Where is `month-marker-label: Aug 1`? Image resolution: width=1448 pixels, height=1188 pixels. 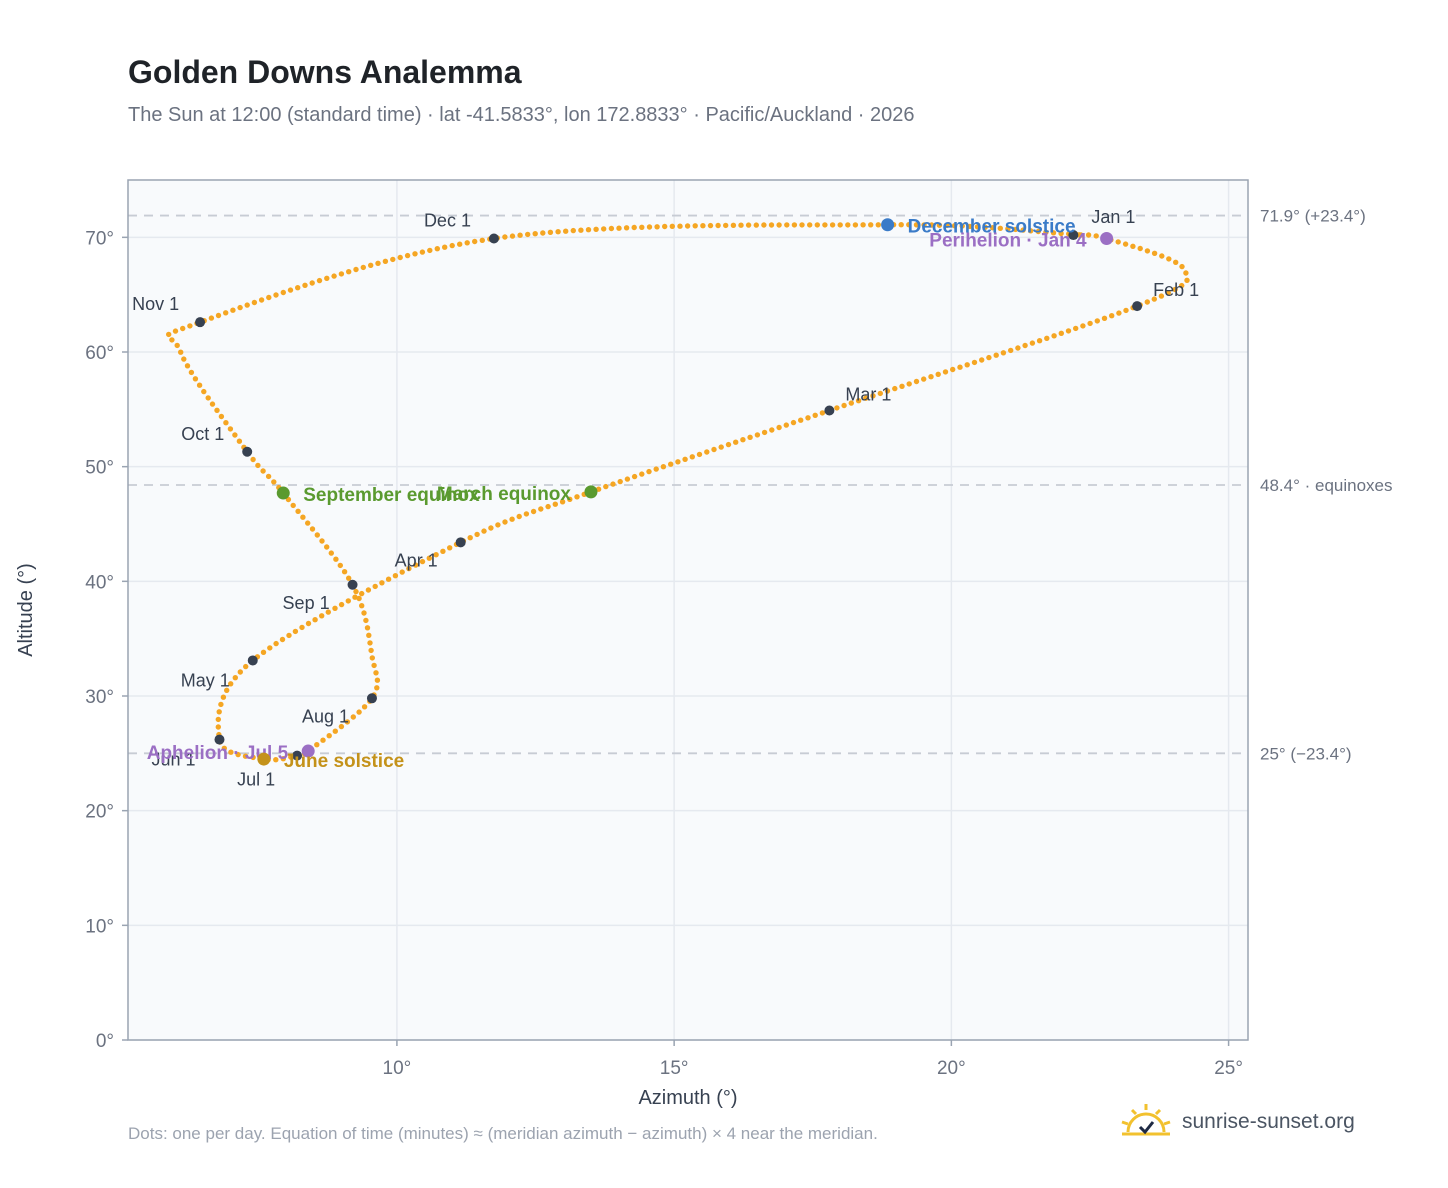
month-marker-label: Aug 1 is located at coordinates (325, 716).